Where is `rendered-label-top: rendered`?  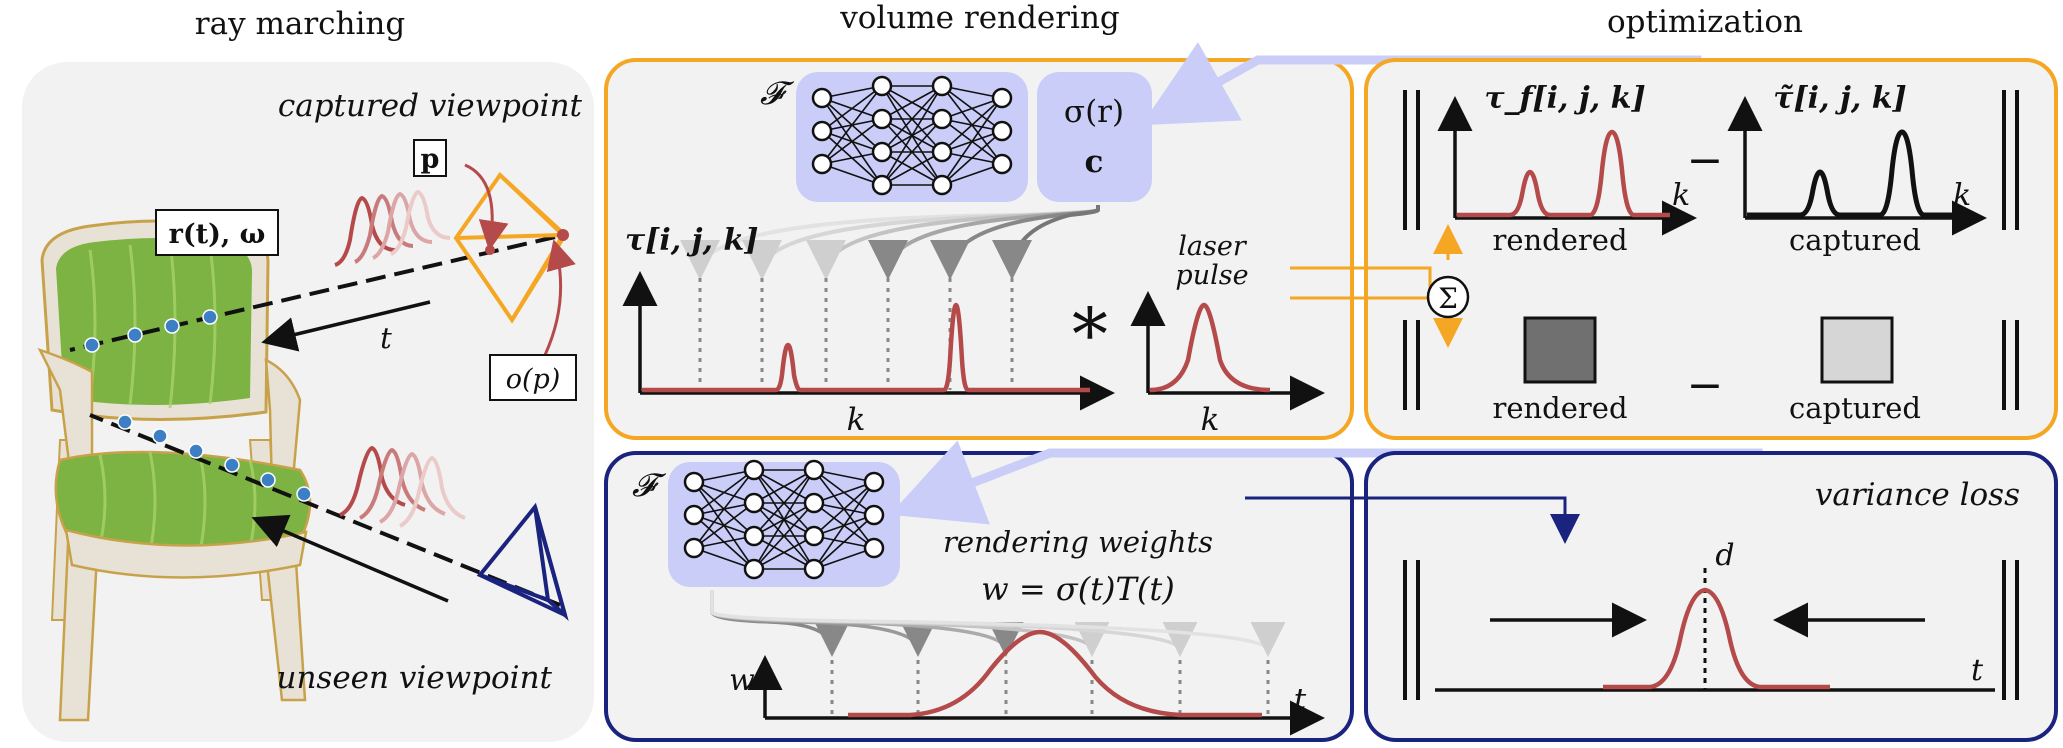 rendered-label-top: rendered is located at coordinates (1559, 240).